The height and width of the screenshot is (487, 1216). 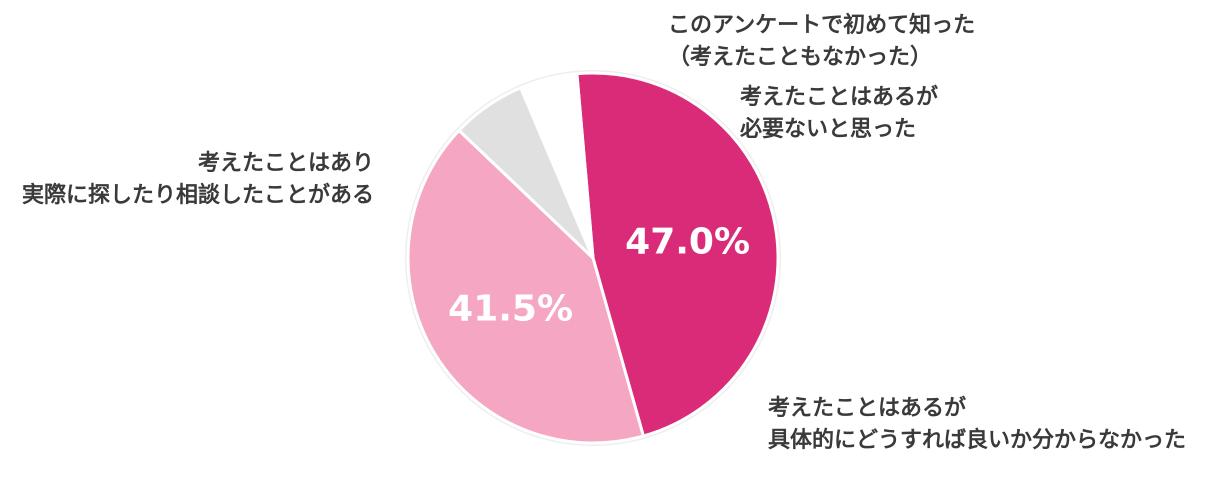 What do you see at coordinates (198, 180) in the screenshot?
I see `slice-label-41: 考えたことはあり 実際に探したり相談したことがある` at bounding box center [198, 180].